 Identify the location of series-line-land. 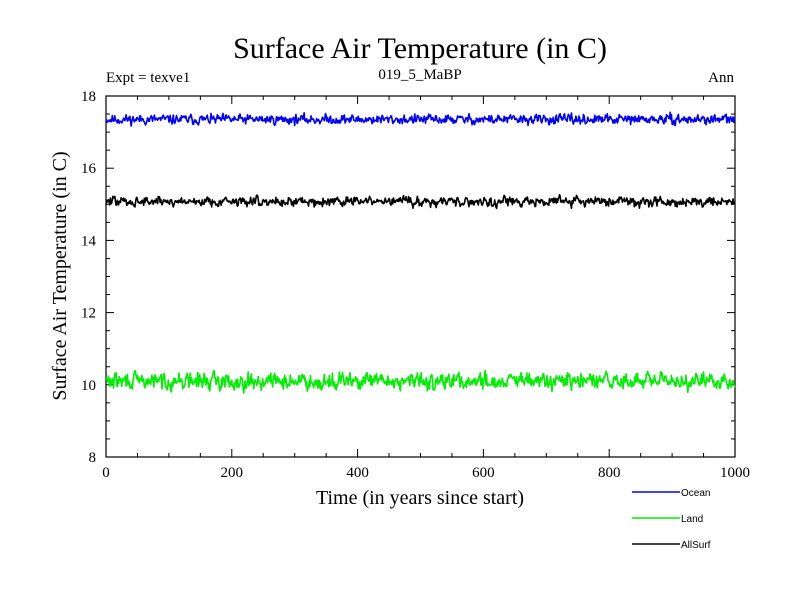
(420, 381).